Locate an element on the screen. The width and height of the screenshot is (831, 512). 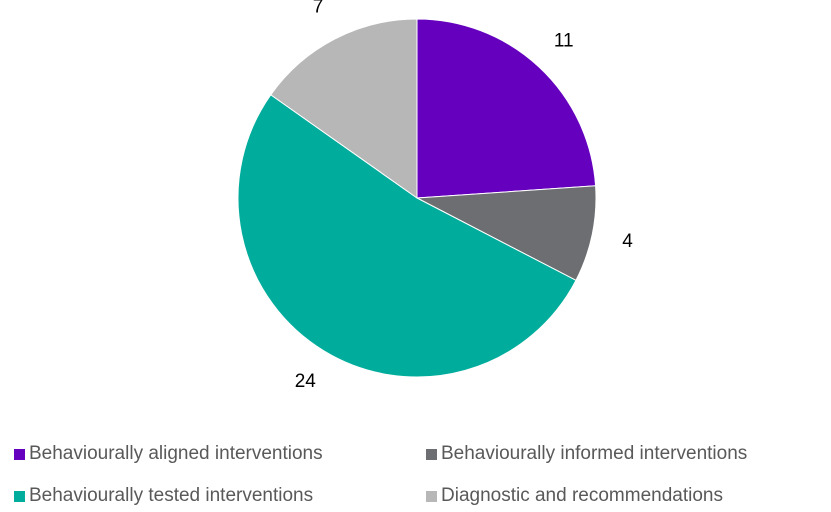
legend-label: Behaviourally tested interventions is located at coordinates (171, 495).